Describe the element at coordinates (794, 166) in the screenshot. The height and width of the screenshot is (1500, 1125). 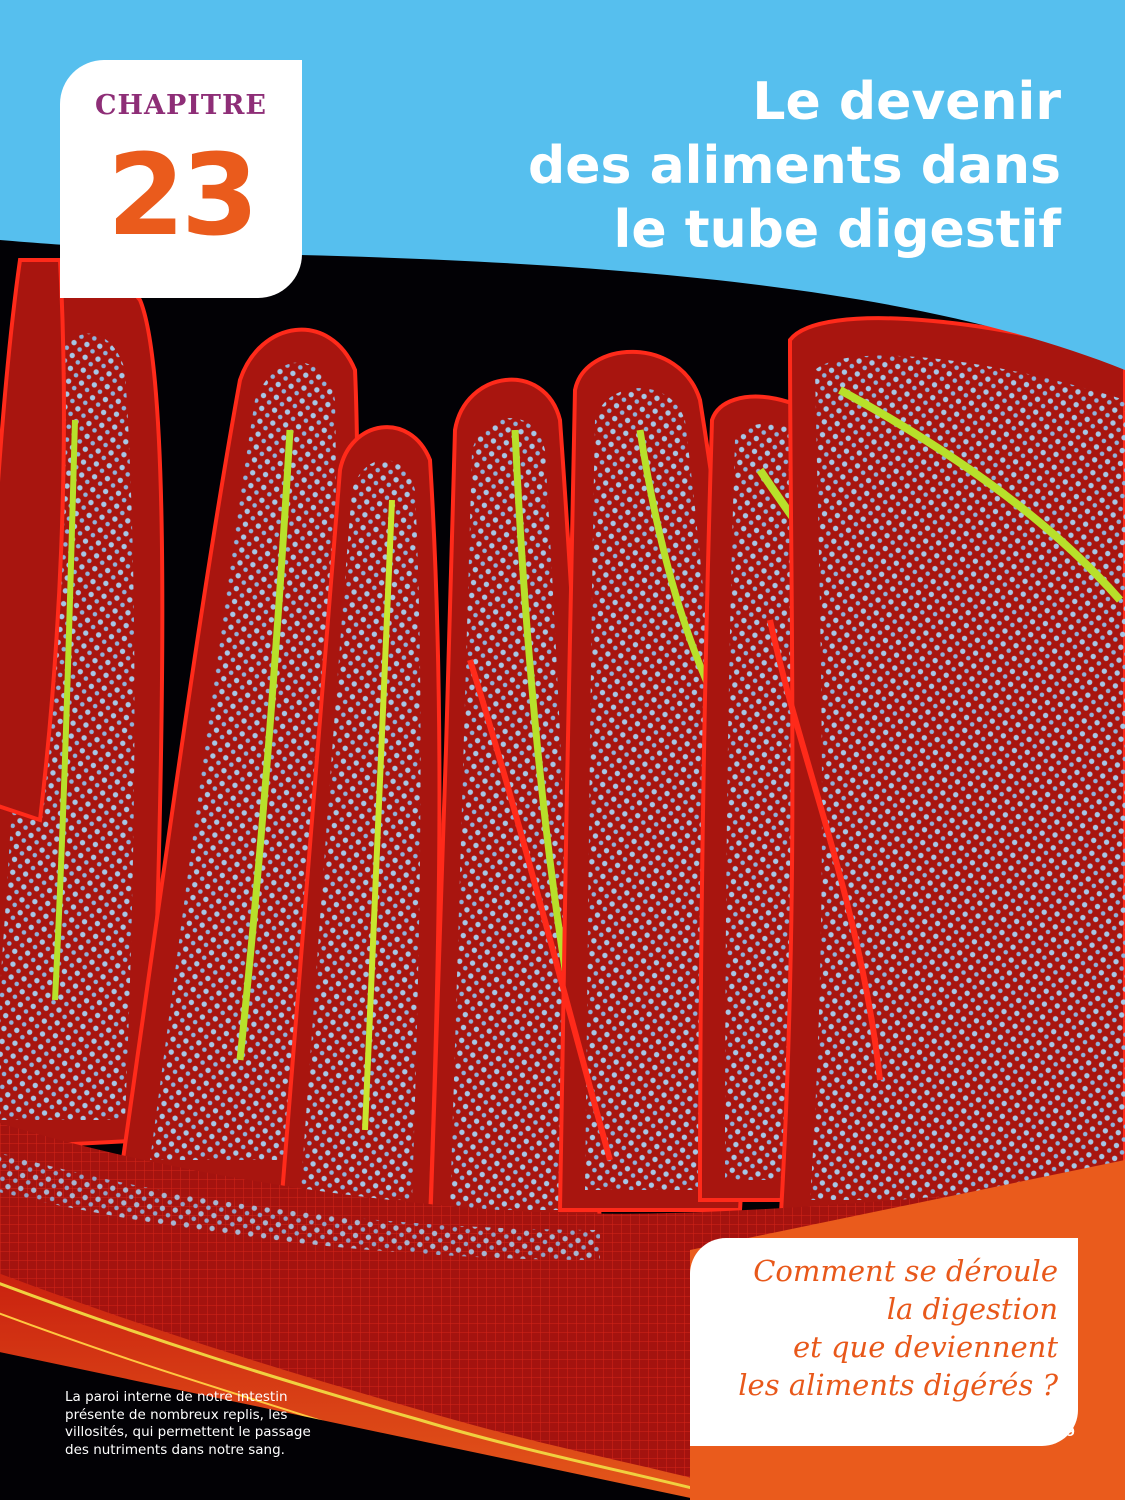
I see `chapter-title-line: des aliments dans` at that location.